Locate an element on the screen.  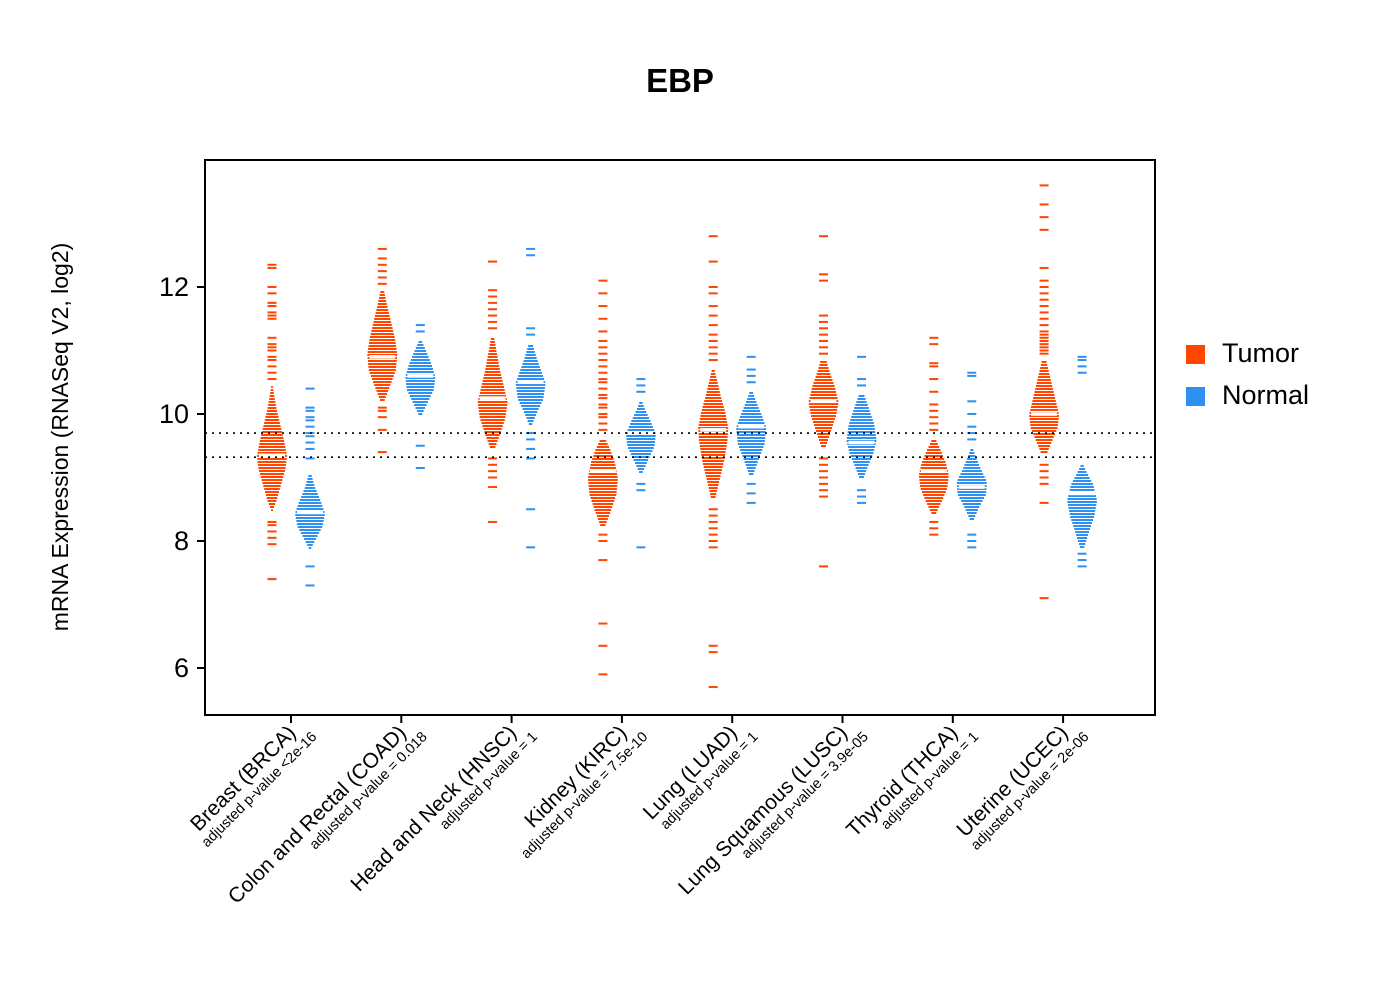
y-tick-label: 10 is located at coordinates (174, 414).